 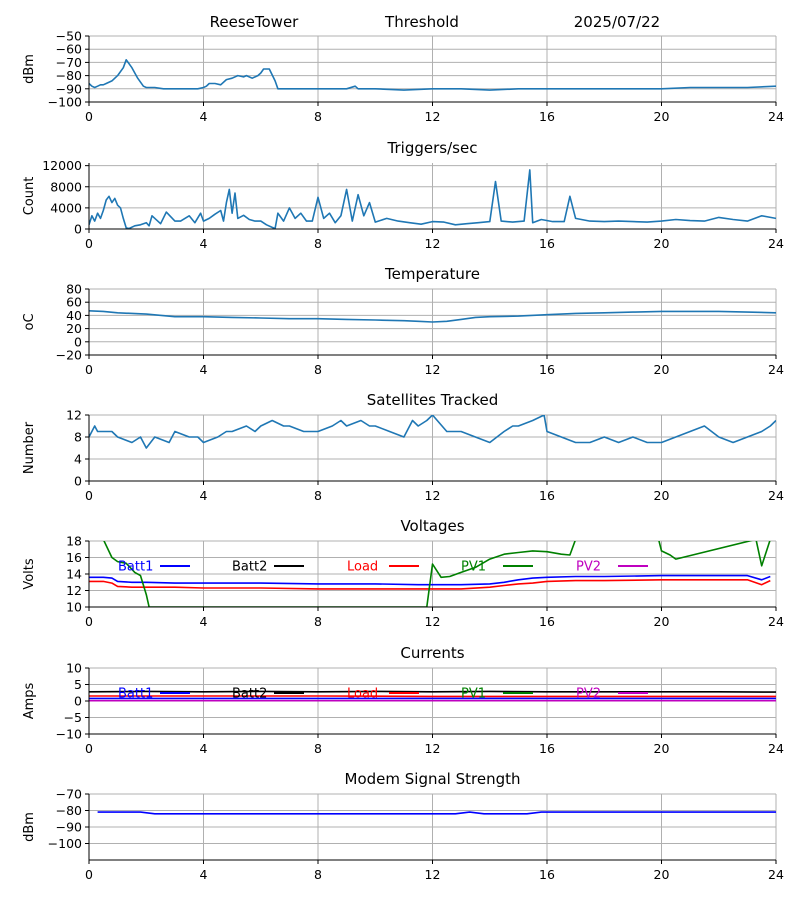 I want to click on chart-title: Voltages, so click(x=432, y=526).